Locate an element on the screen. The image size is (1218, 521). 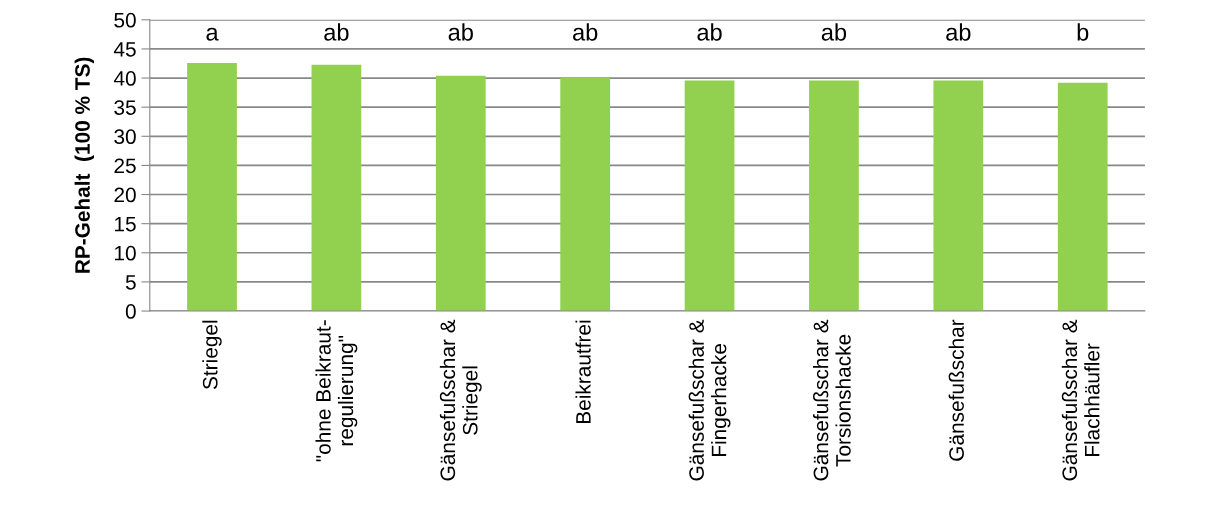
x-tick-label: Gänsefußschar & Torsionshacke is located at coordinates (832, 400).